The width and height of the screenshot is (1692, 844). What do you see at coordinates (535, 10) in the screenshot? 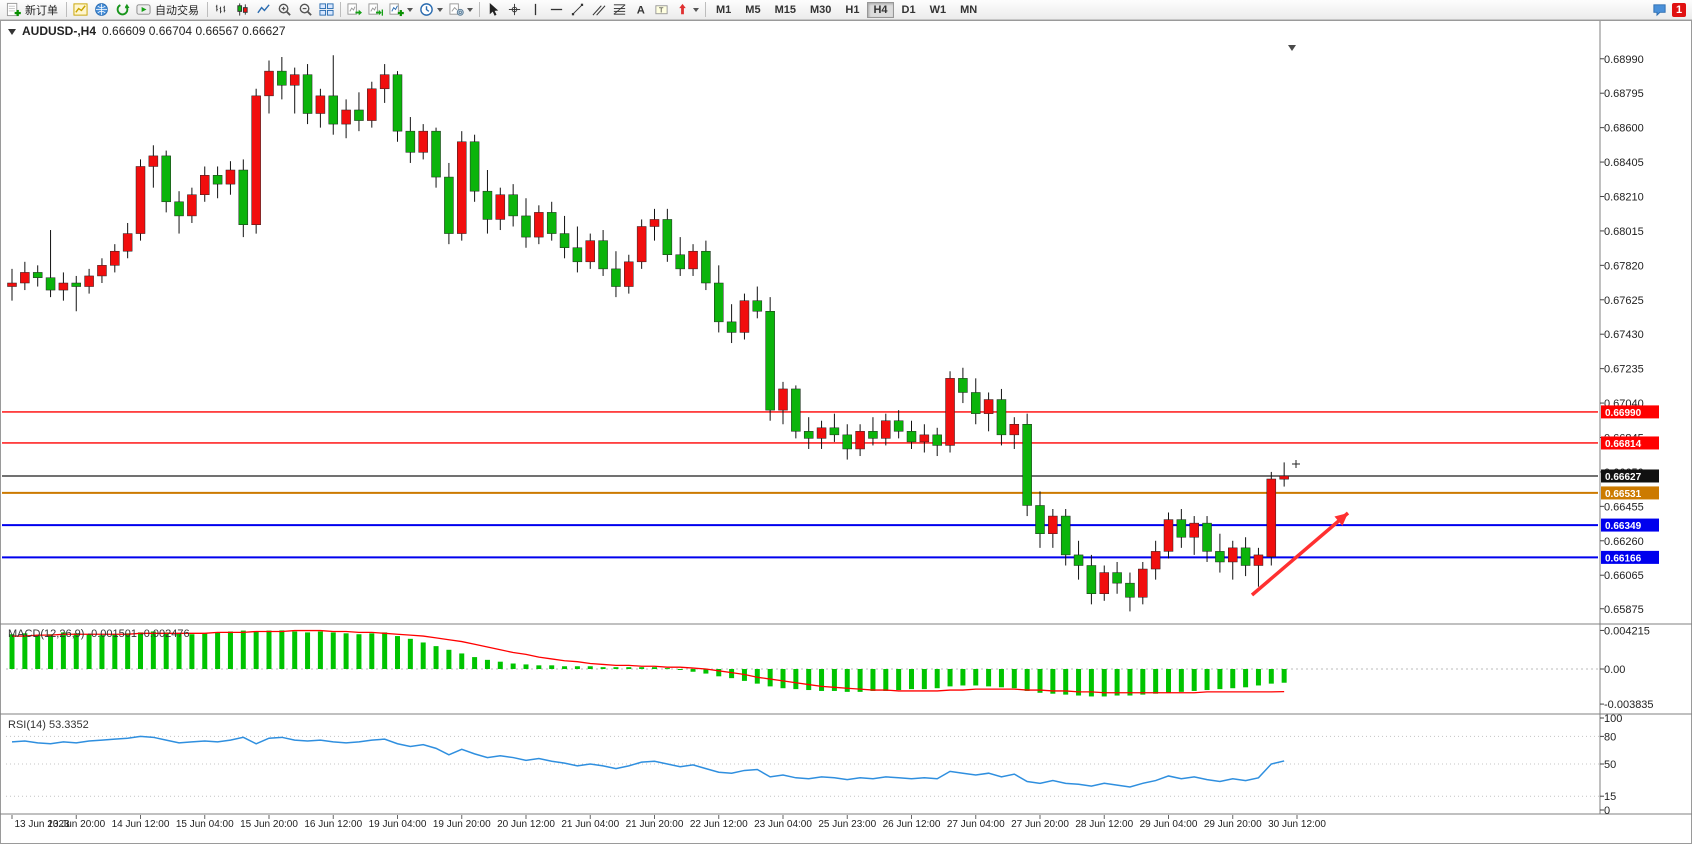
I see `vertical-line-button` at bounding box center [535, 10].